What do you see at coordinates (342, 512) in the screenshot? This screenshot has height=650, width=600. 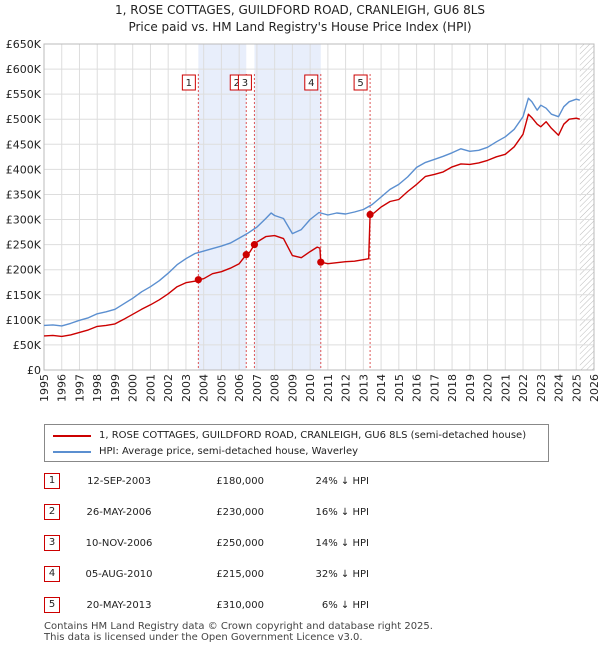 I see `sale-hpi-diff: 16% ↓ HPI` at bounding box center [342, 512].